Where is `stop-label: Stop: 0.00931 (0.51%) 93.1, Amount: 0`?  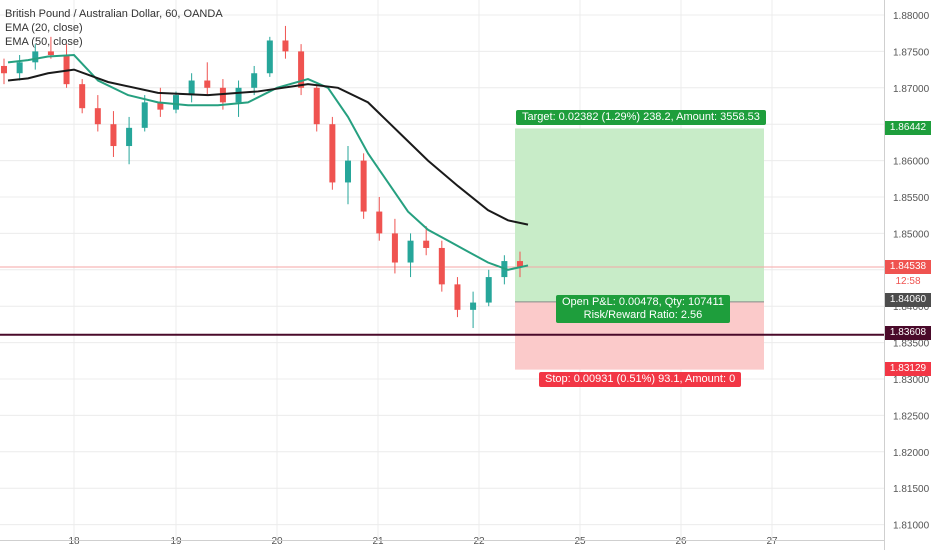
stop-label: Stop: 0.00931 (0.51%) 93.1, Amount: 0 is located at coordinates (640, 379).